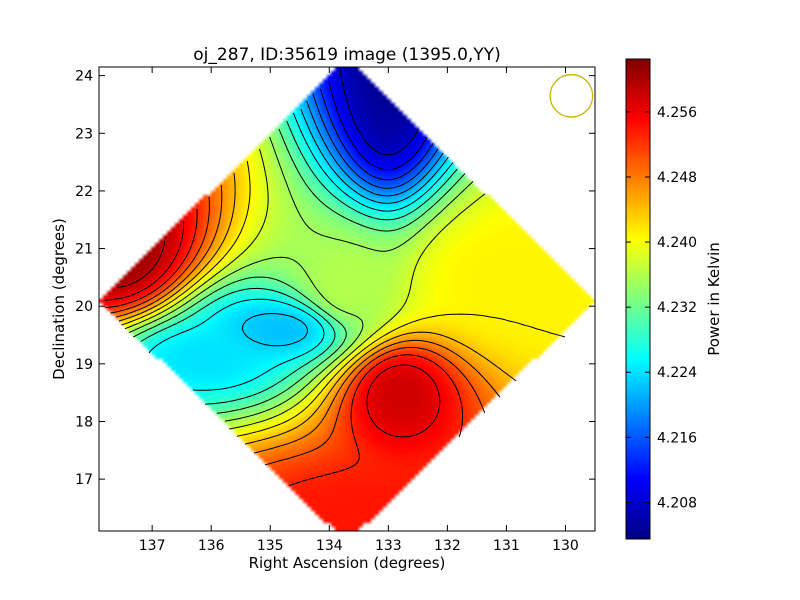 This screenshot has height=600, width=800. Describe the element at coordinates (84, 134) in the screenshot. I see `y-tick-label: 23` at that location.